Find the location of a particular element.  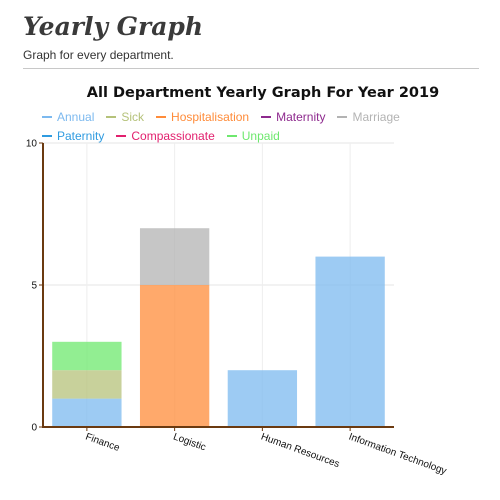

legend-label: Paternity is located at coordinates (81, 135).